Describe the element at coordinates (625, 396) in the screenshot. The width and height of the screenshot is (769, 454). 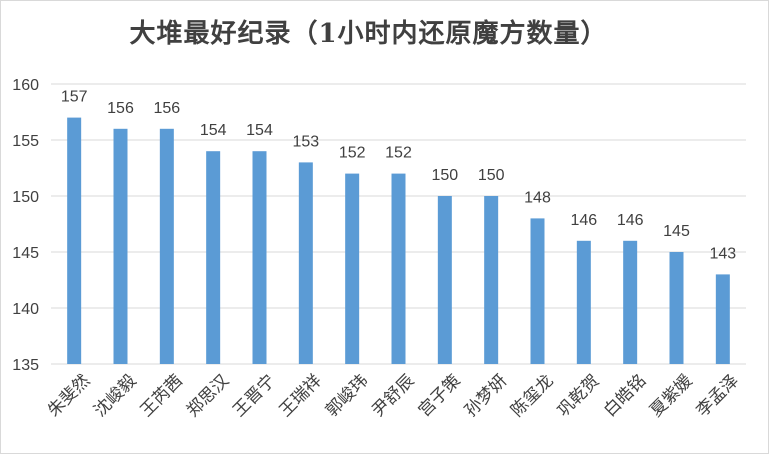
I see `category-label: 白皓铭` at that location.